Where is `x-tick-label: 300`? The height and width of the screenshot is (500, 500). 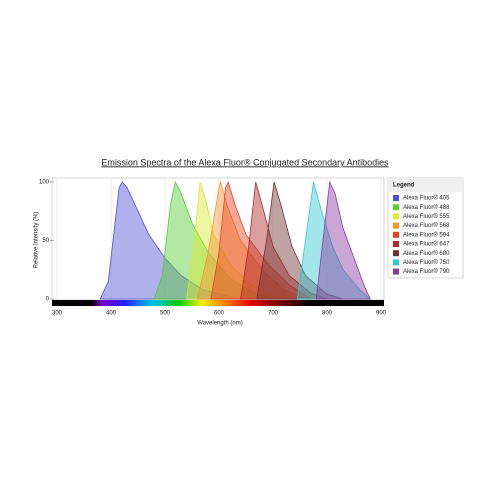 x-tick-label: 300 is located at coordinates (57, 314).